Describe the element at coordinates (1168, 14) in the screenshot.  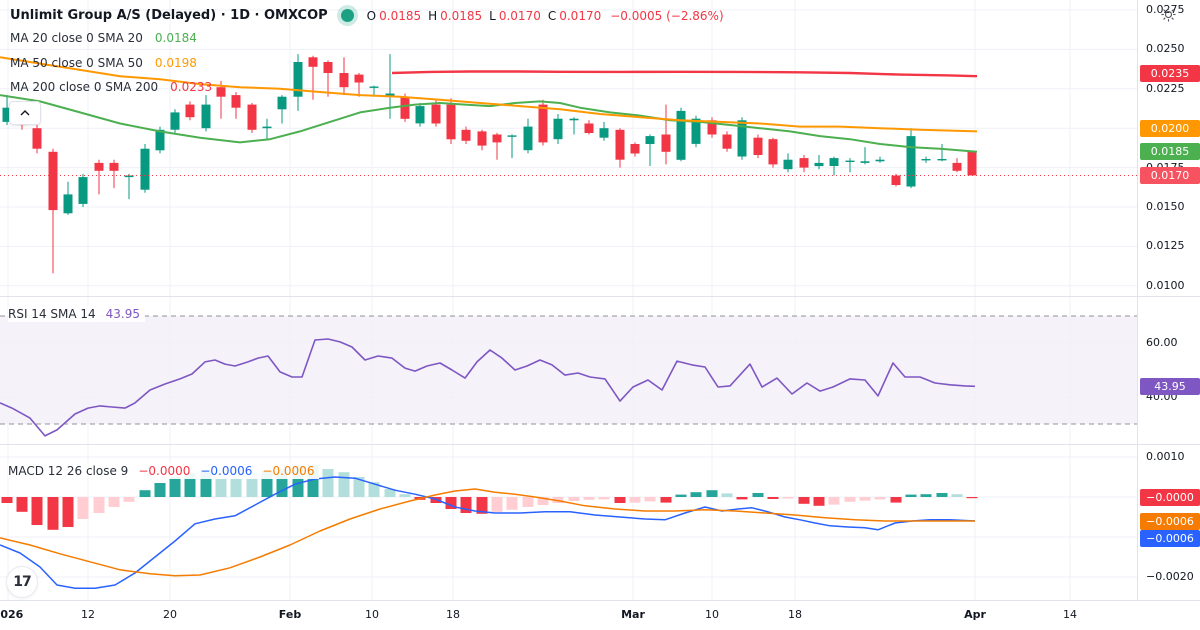
I see `settings-gear-icon` at that location.